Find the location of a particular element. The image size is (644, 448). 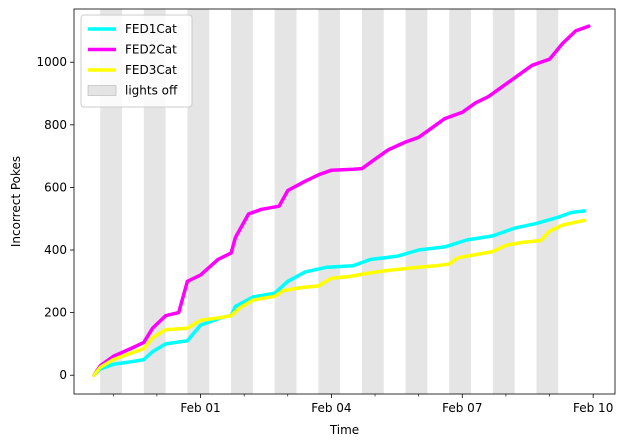

legend: FED1Cat FED2Cat FED3Cat lights off is located at coordinates (136, 61).